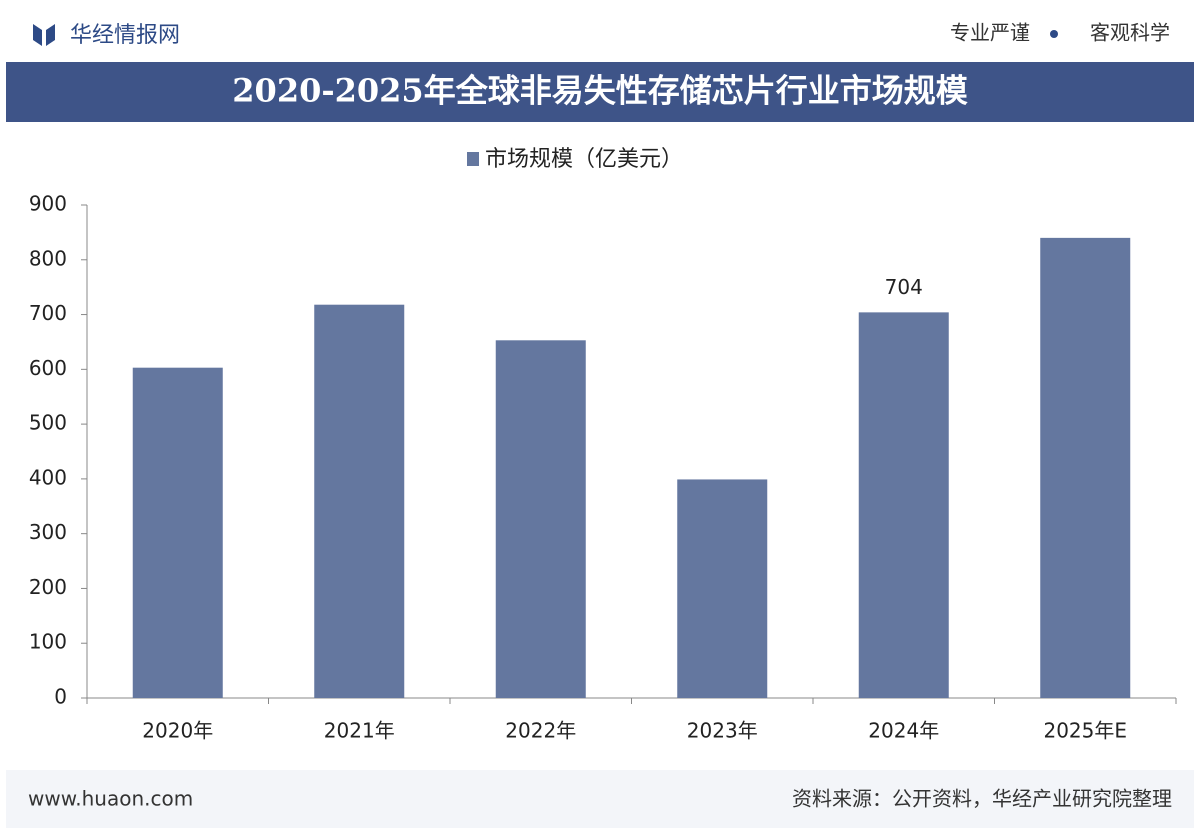 Image resolution: width=1200 pixels, height=835 pixels. I want to click on footer-url: www.huaon.com, so click(110, 799).